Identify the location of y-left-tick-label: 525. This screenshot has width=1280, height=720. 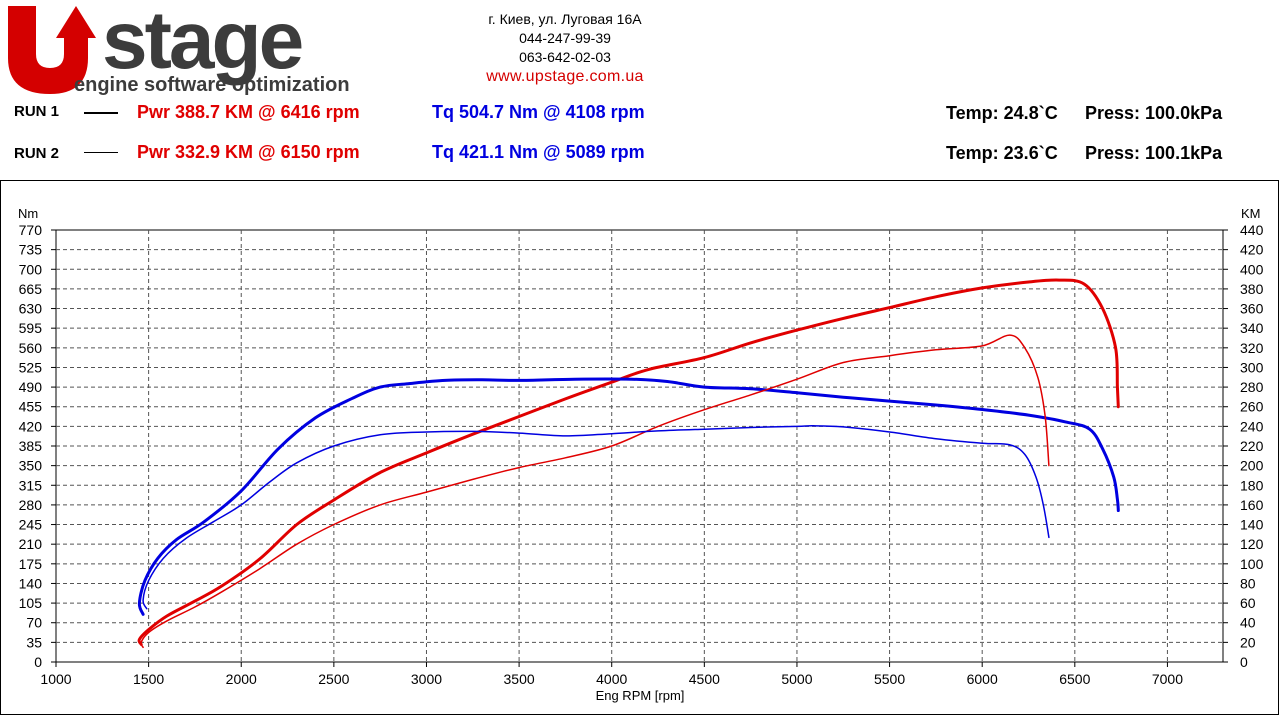
(31, 367).